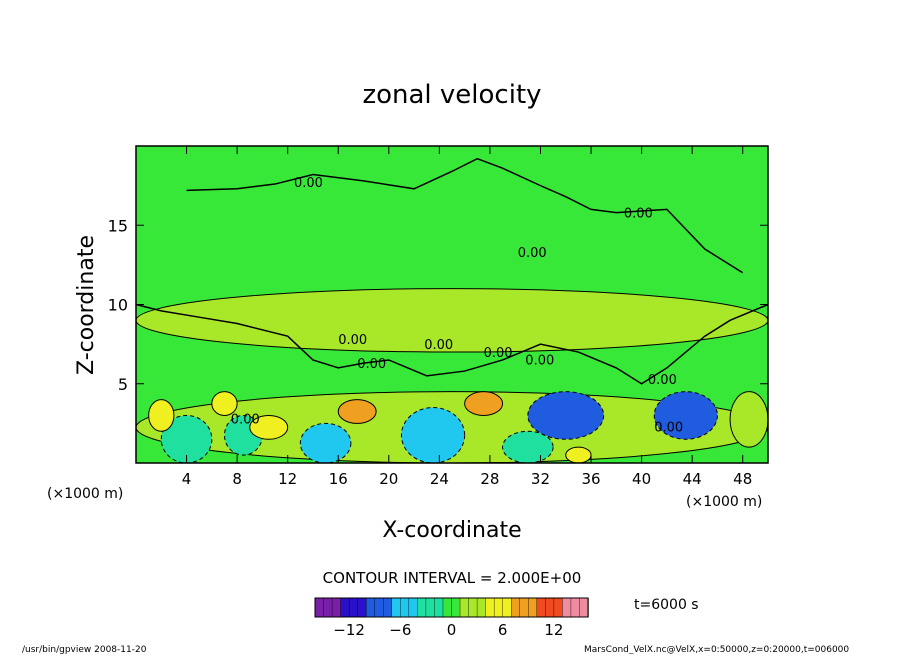 The width and height of the screenshot is (904, 658). I want to click on colorbar-ticks: −12 −6 0 6 12, so click(448, 630).